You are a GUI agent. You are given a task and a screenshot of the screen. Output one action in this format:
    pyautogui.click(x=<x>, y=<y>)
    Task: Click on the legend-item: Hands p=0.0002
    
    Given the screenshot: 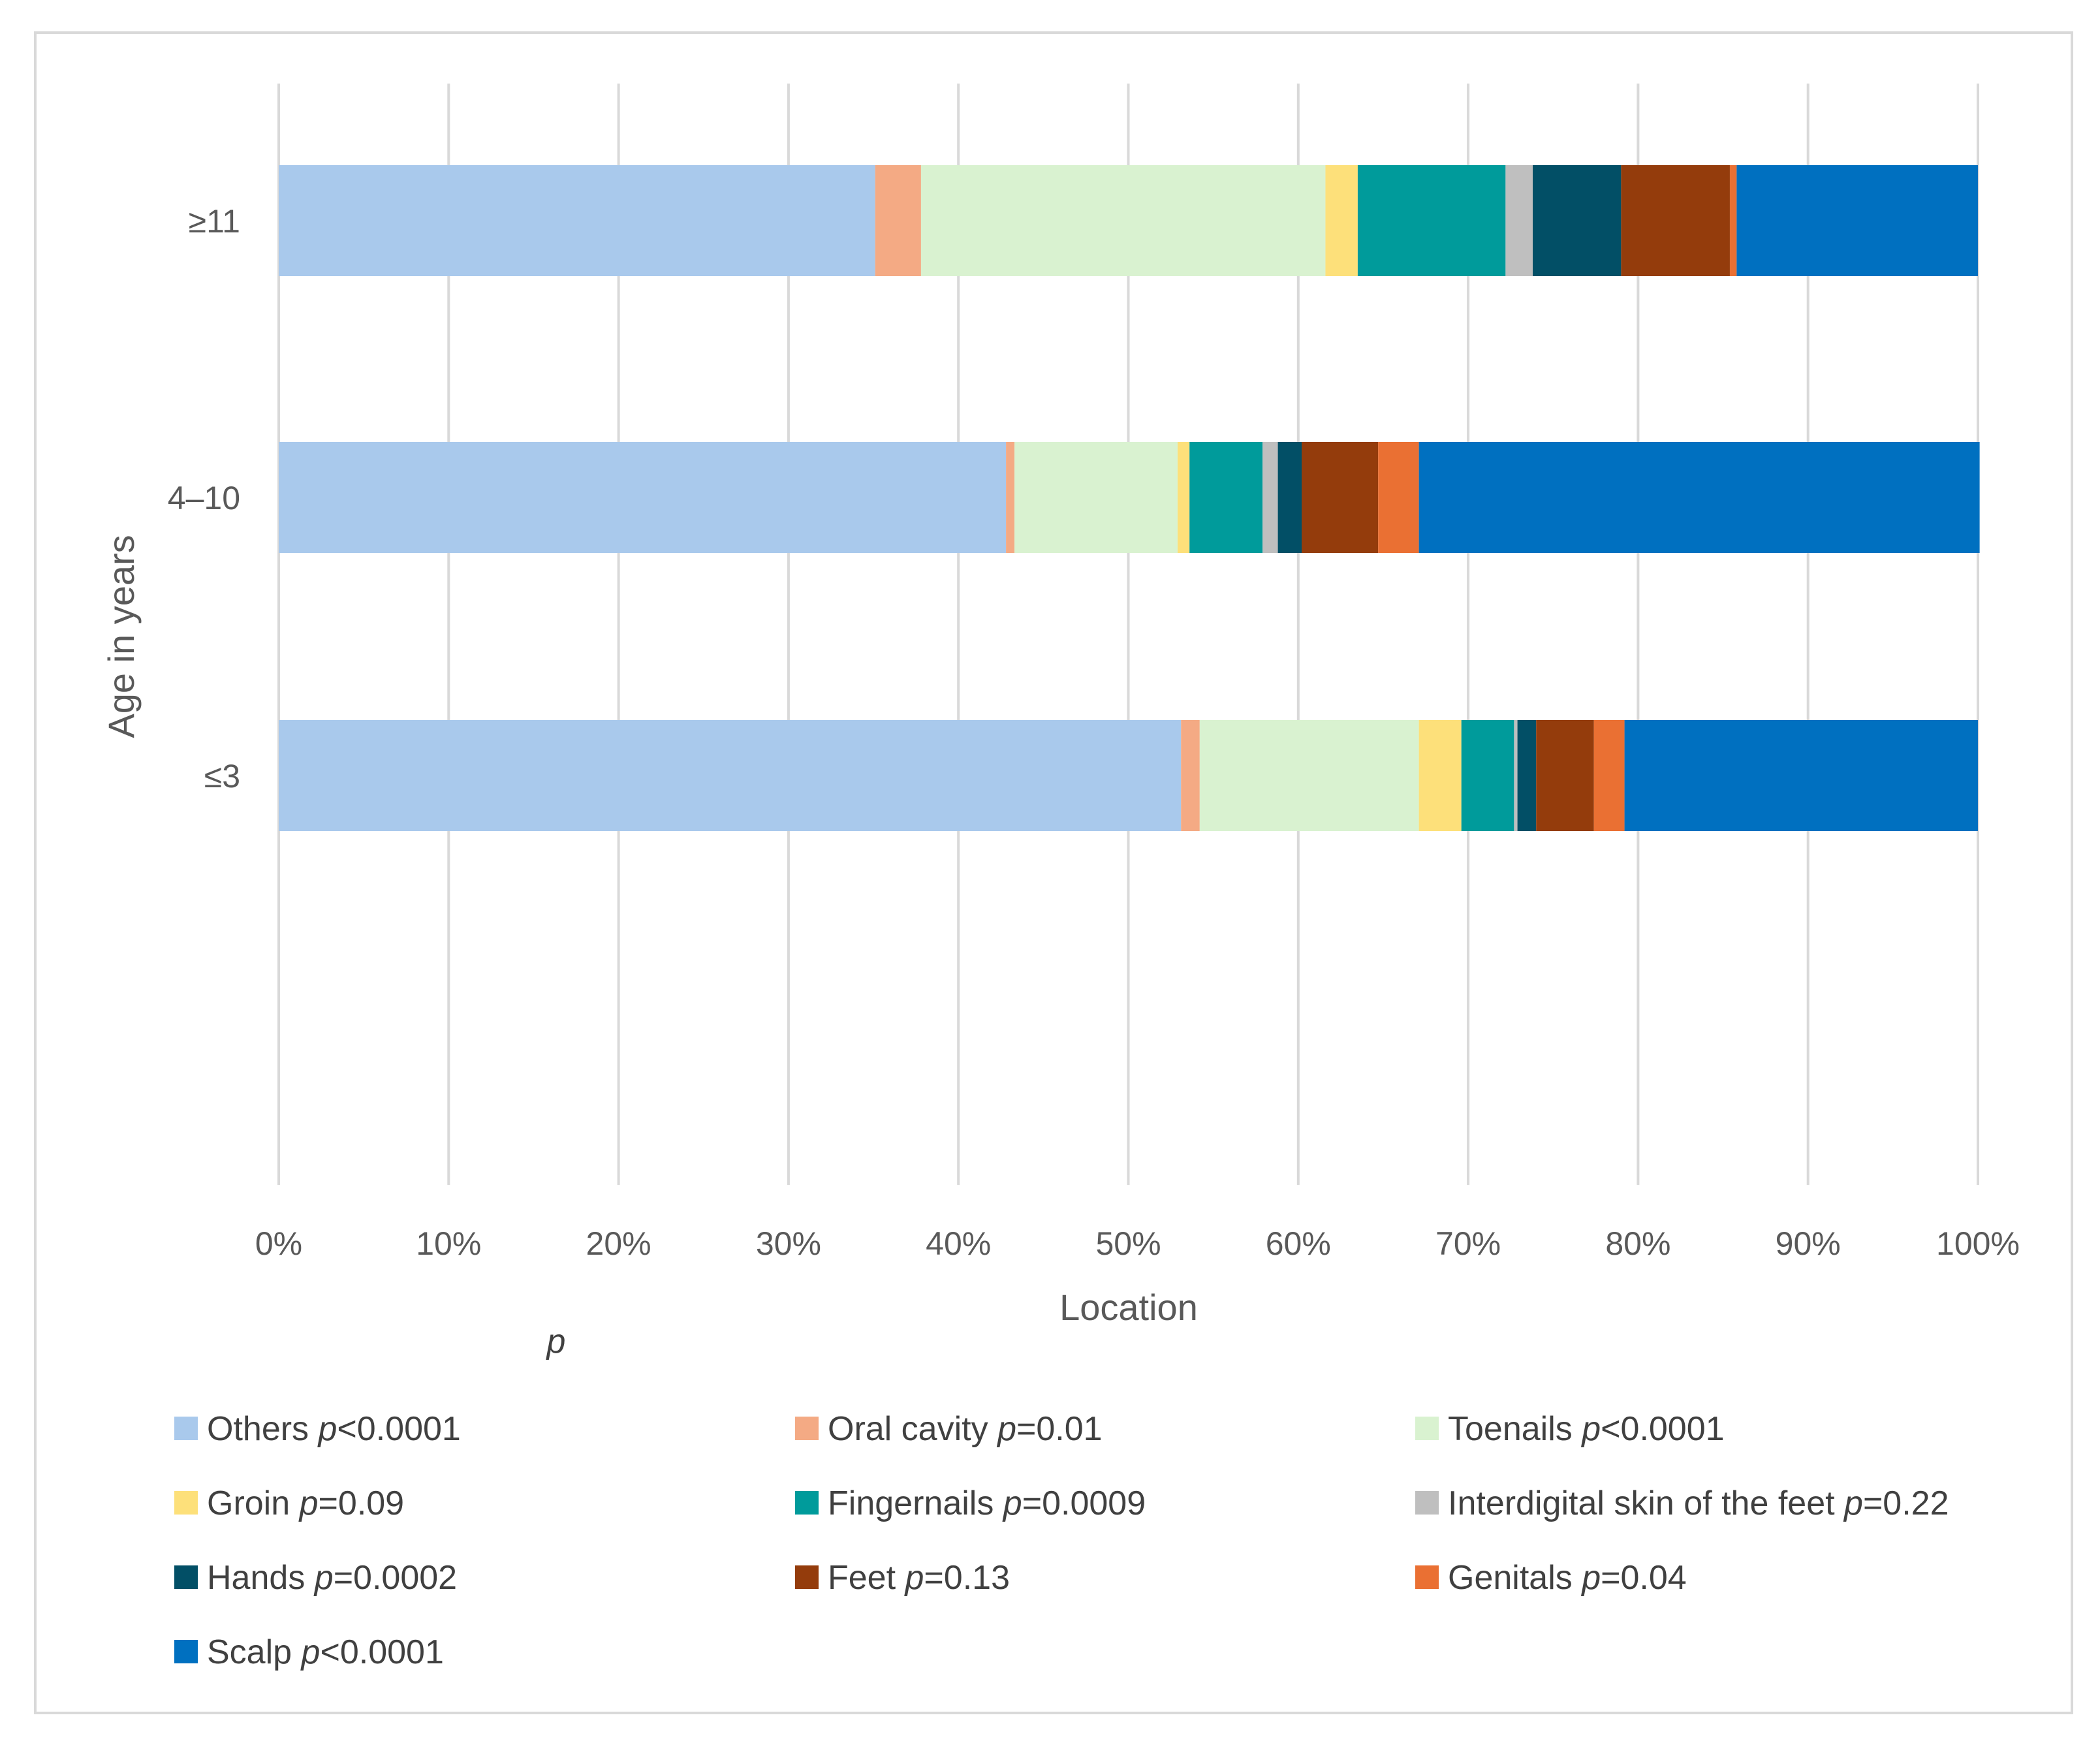 What is the action you would take?
    pyautogui.click(x=315, y=1578)
    